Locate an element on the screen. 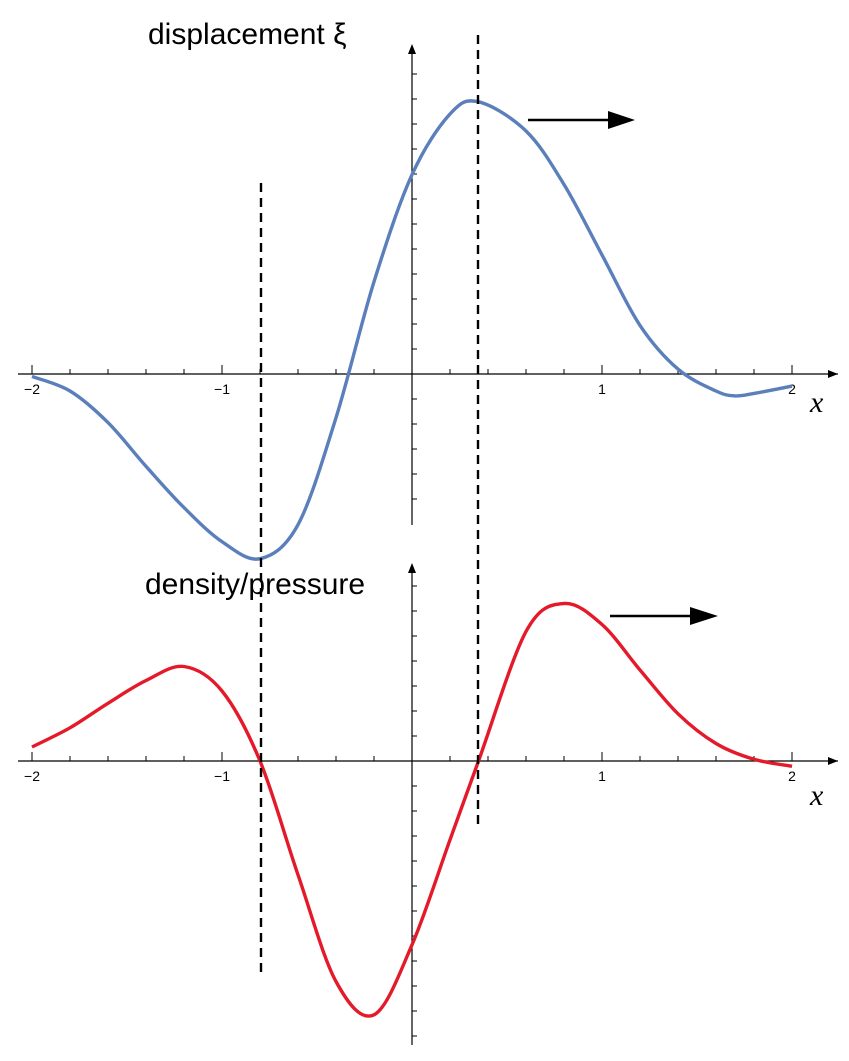  bottom-x-tick-label: −2 is located at coordinates (32, 776).